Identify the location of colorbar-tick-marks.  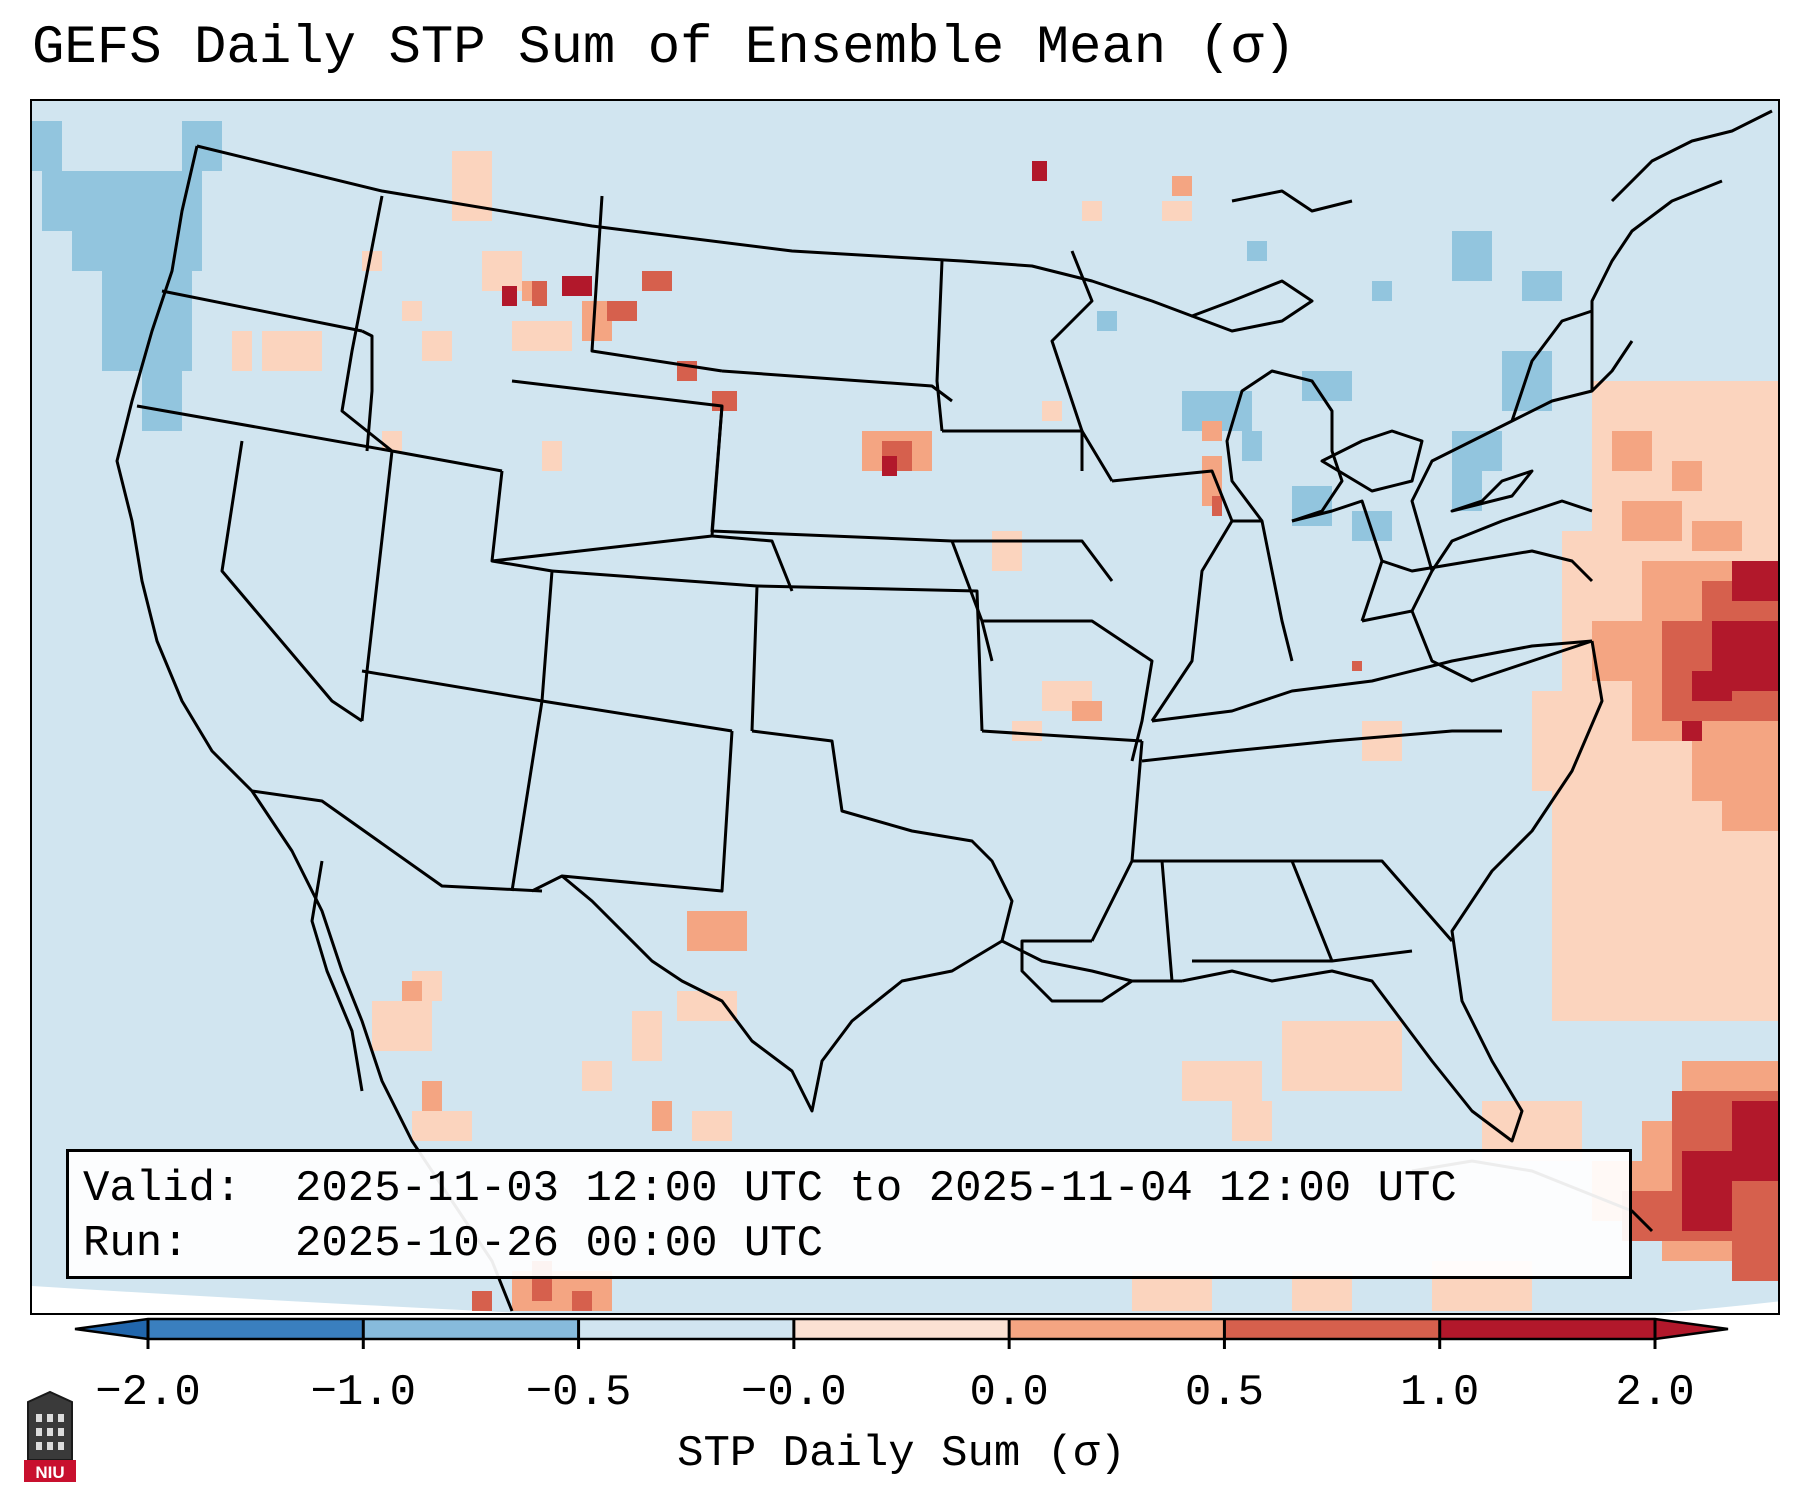
(901, 1334).